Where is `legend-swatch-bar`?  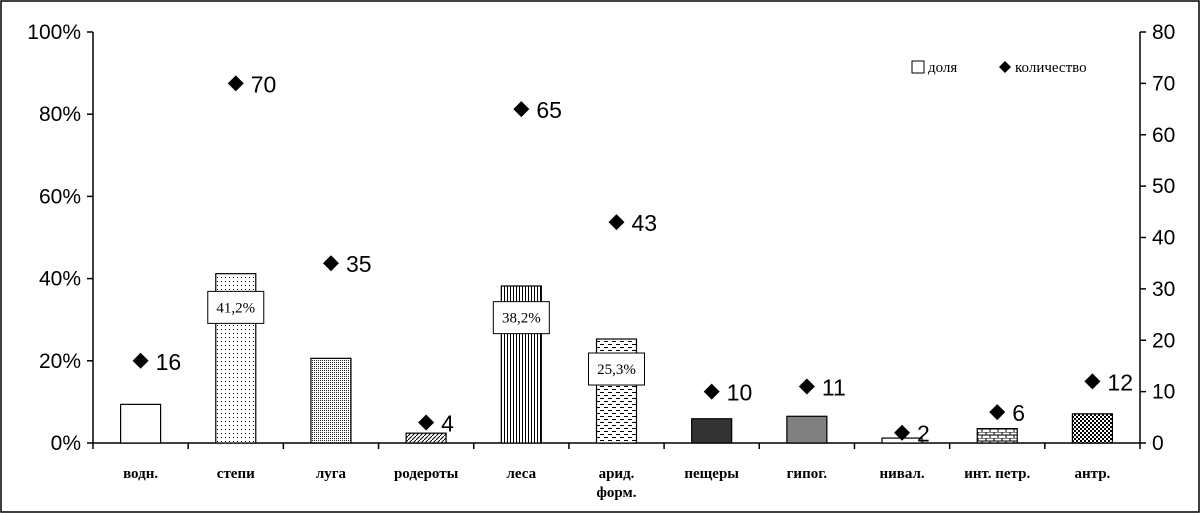 legend-swatch-bar is located at coordinates (918, 67).